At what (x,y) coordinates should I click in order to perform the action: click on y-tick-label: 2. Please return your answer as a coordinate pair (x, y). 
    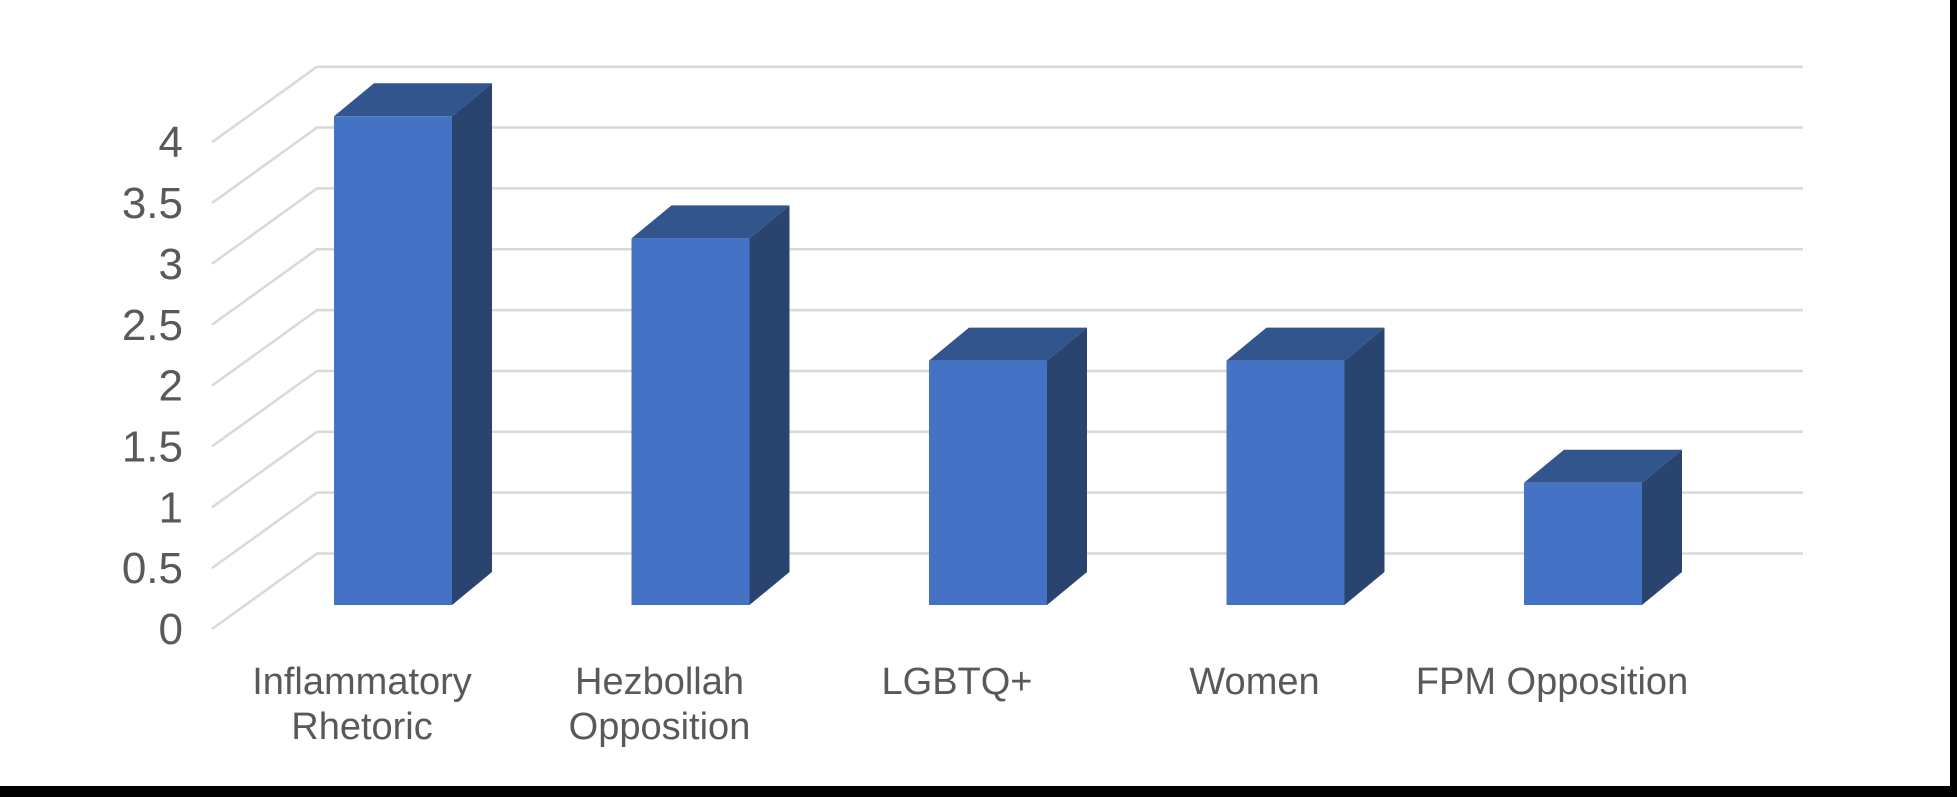
    Looking at the image, I should click on (171, 386).